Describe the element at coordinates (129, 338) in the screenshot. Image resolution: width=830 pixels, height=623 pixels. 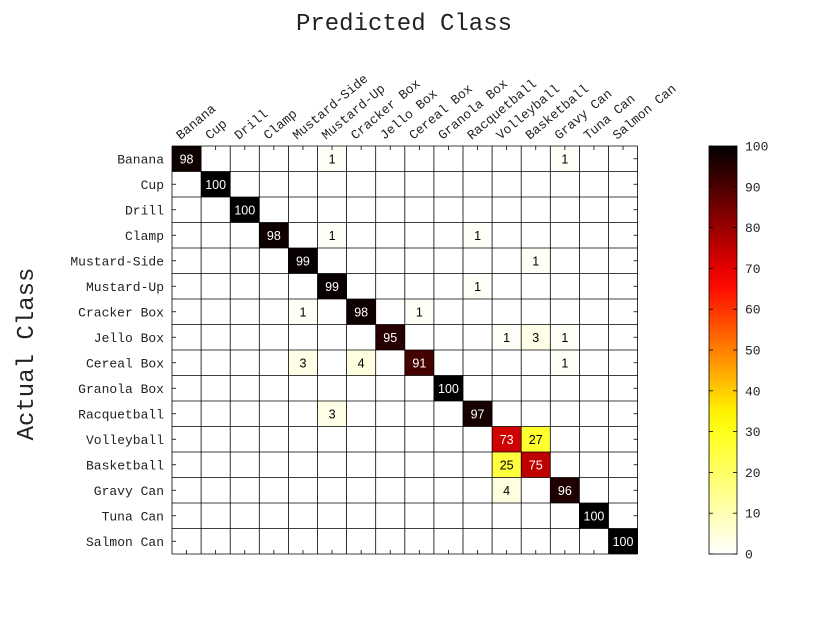
I see `y-tick-label: Jello Box` at that location.